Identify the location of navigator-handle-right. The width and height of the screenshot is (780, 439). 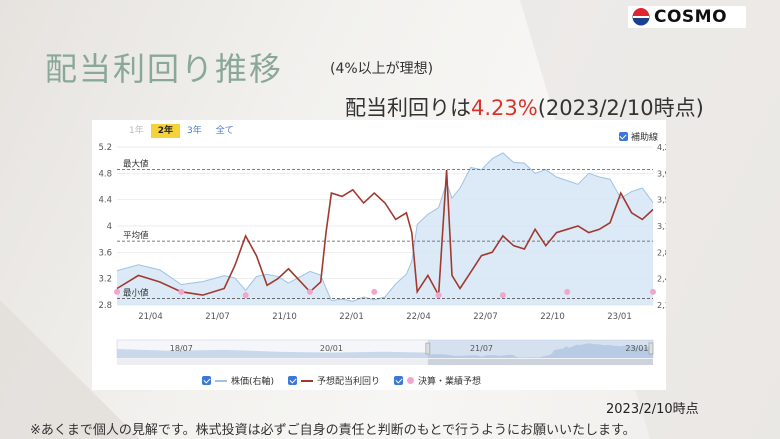
(651, 348).